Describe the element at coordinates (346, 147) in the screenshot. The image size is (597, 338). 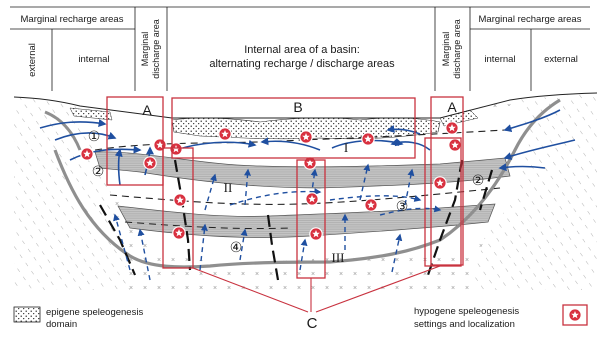
I see `label-roman-1: I` at that location.